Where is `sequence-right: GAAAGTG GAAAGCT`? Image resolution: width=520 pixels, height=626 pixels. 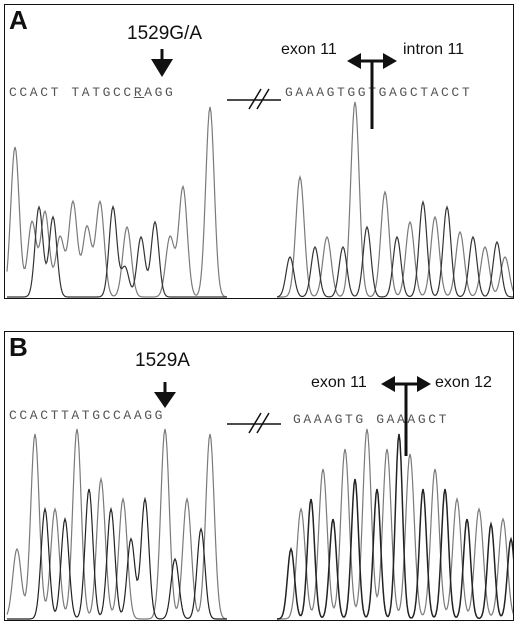
sequence-right: GAAAGTG GAAAGCT is located at coordinates (371, 419).